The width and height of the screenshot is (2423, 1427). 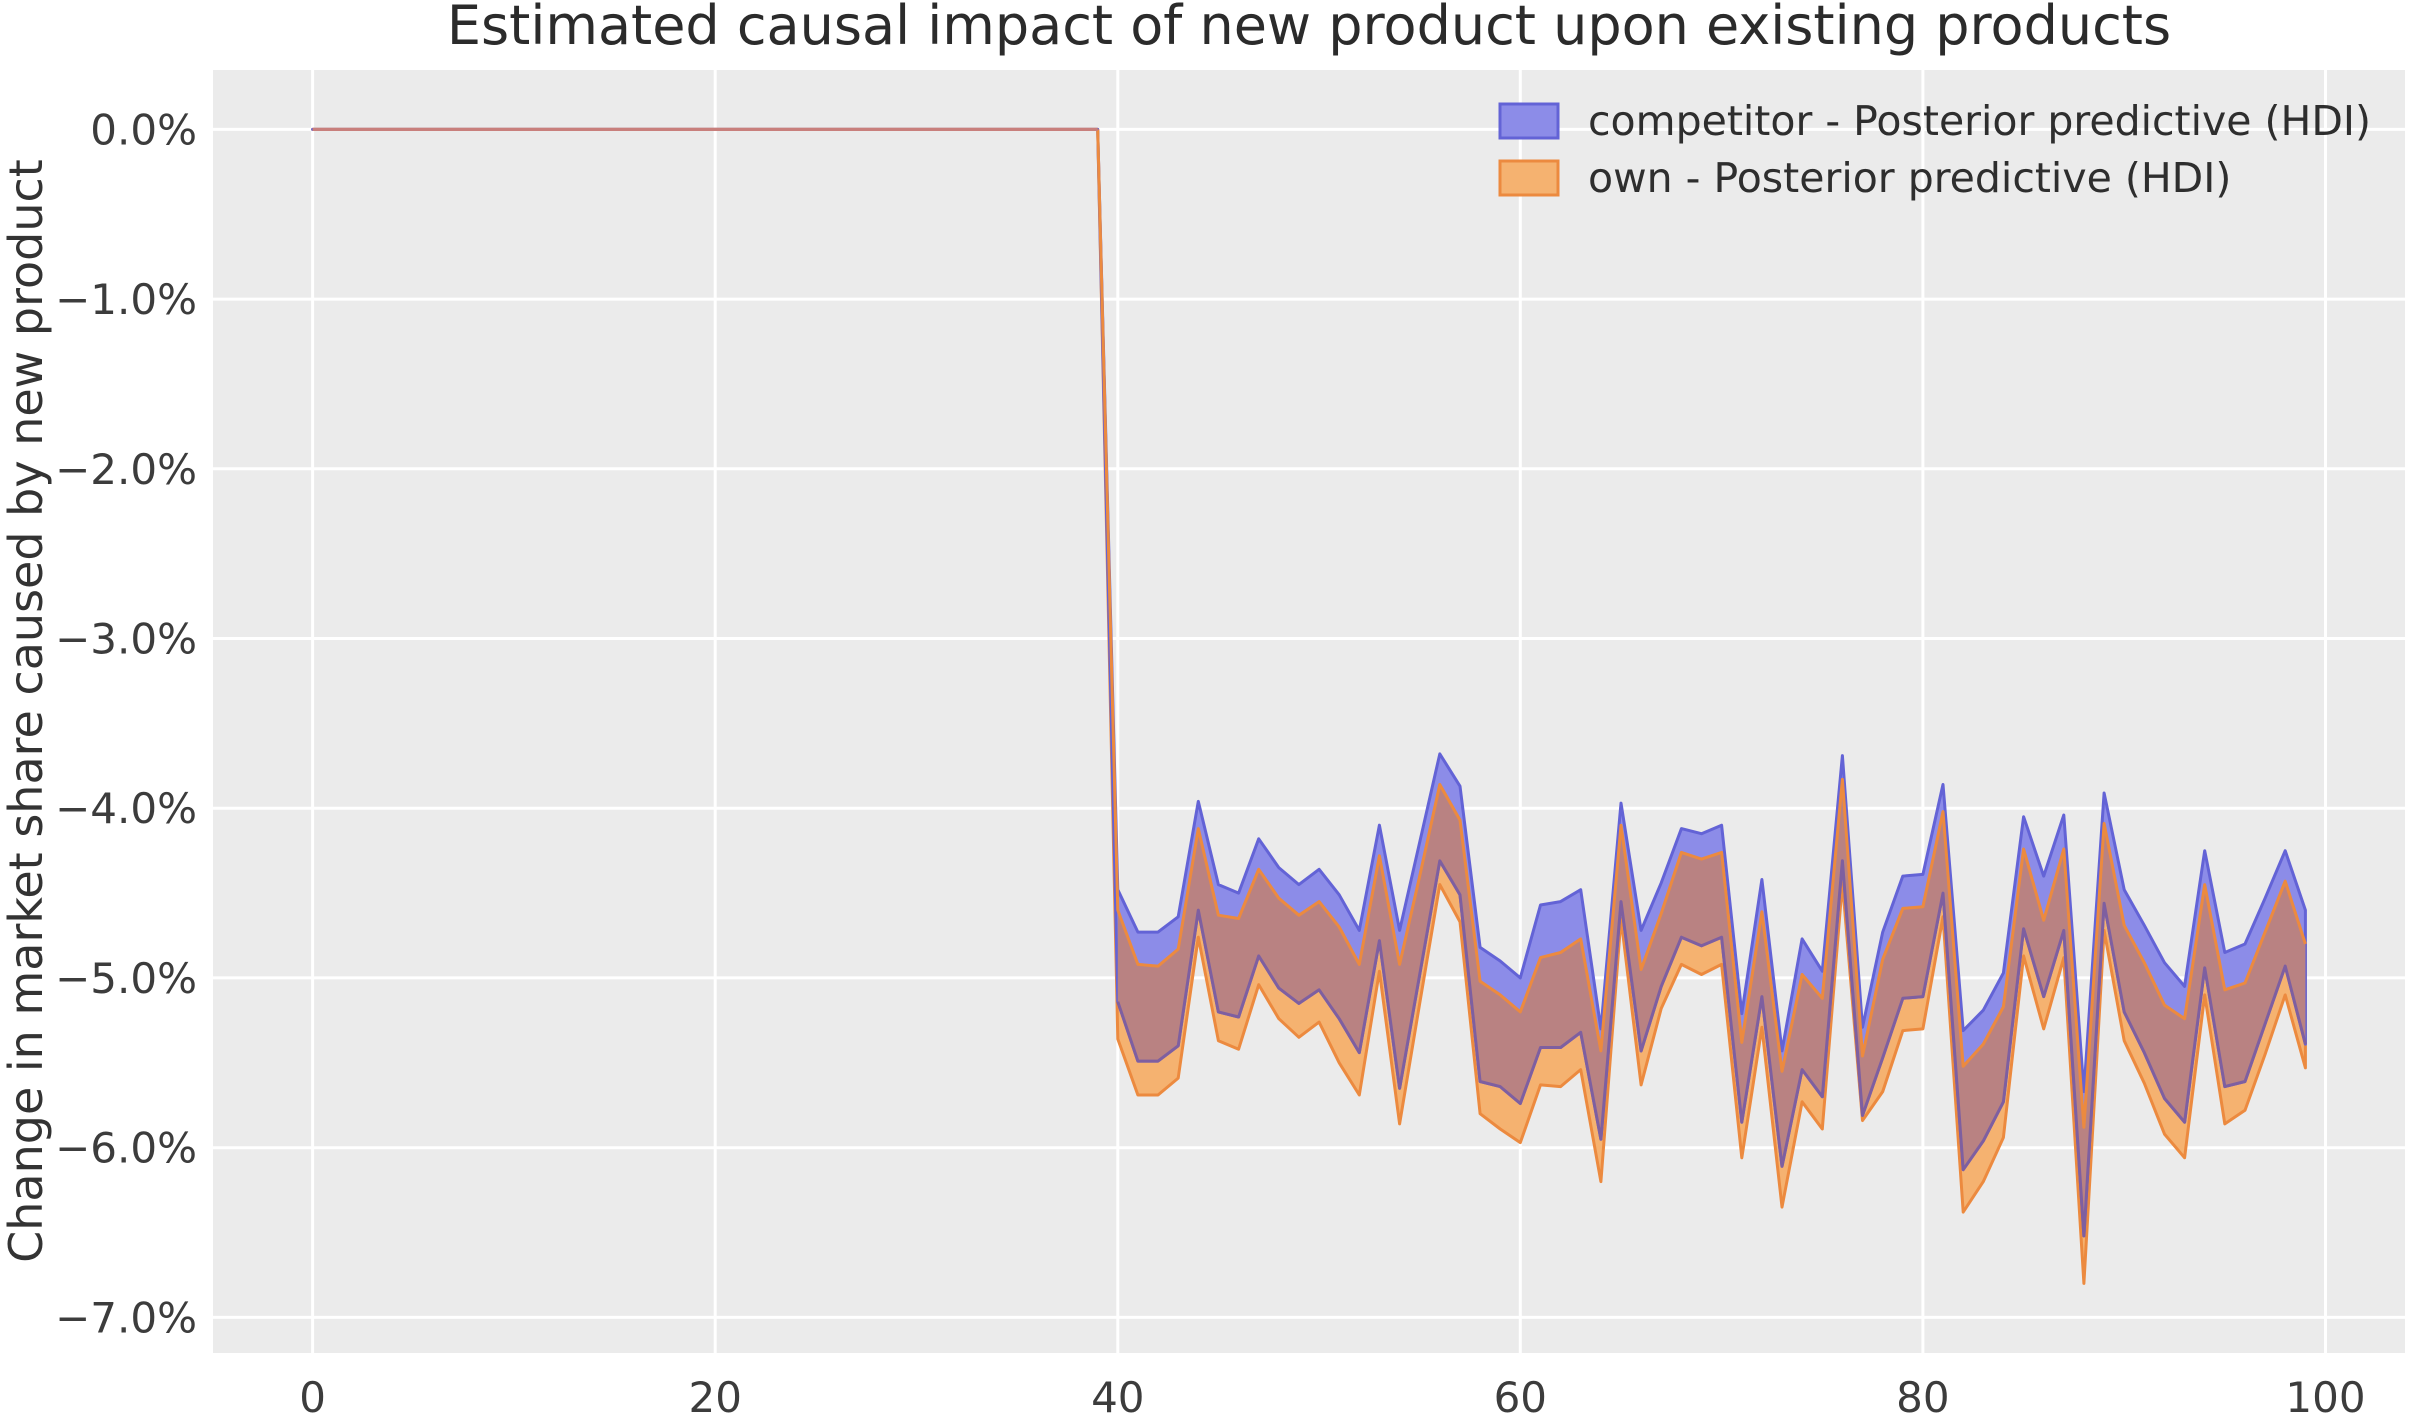 What do you see at coordinates (1529, 178) in the screenshot?
I see `legend-swatch-own` at bounding box center [1529, 178].